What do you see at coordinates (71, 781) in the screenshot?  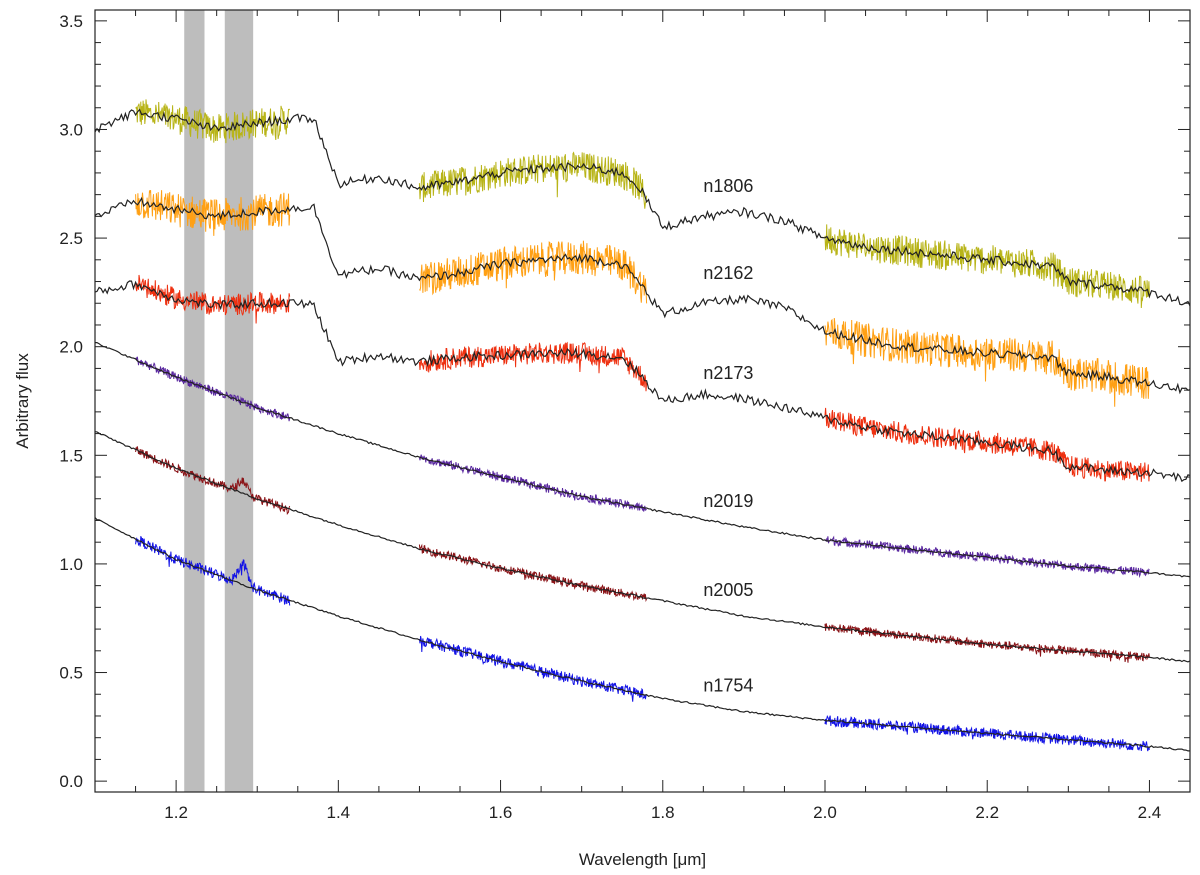 I see `y-tick-label: 0.0` at bounding box center [71, 781].